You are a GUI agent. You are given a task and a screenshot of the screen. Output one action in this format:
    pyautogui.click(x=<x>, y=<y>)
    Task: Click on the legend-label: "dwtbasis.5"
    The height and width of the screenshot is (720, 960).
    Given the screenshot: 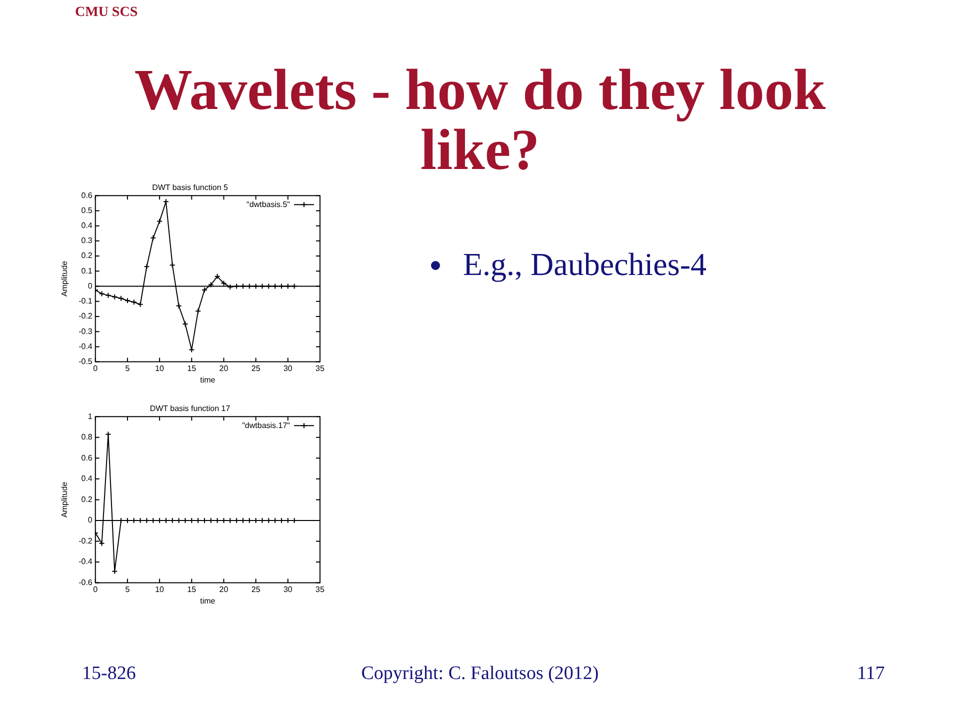 What is the action you would take?
    pyautogui.click(x=268, y=204)
    